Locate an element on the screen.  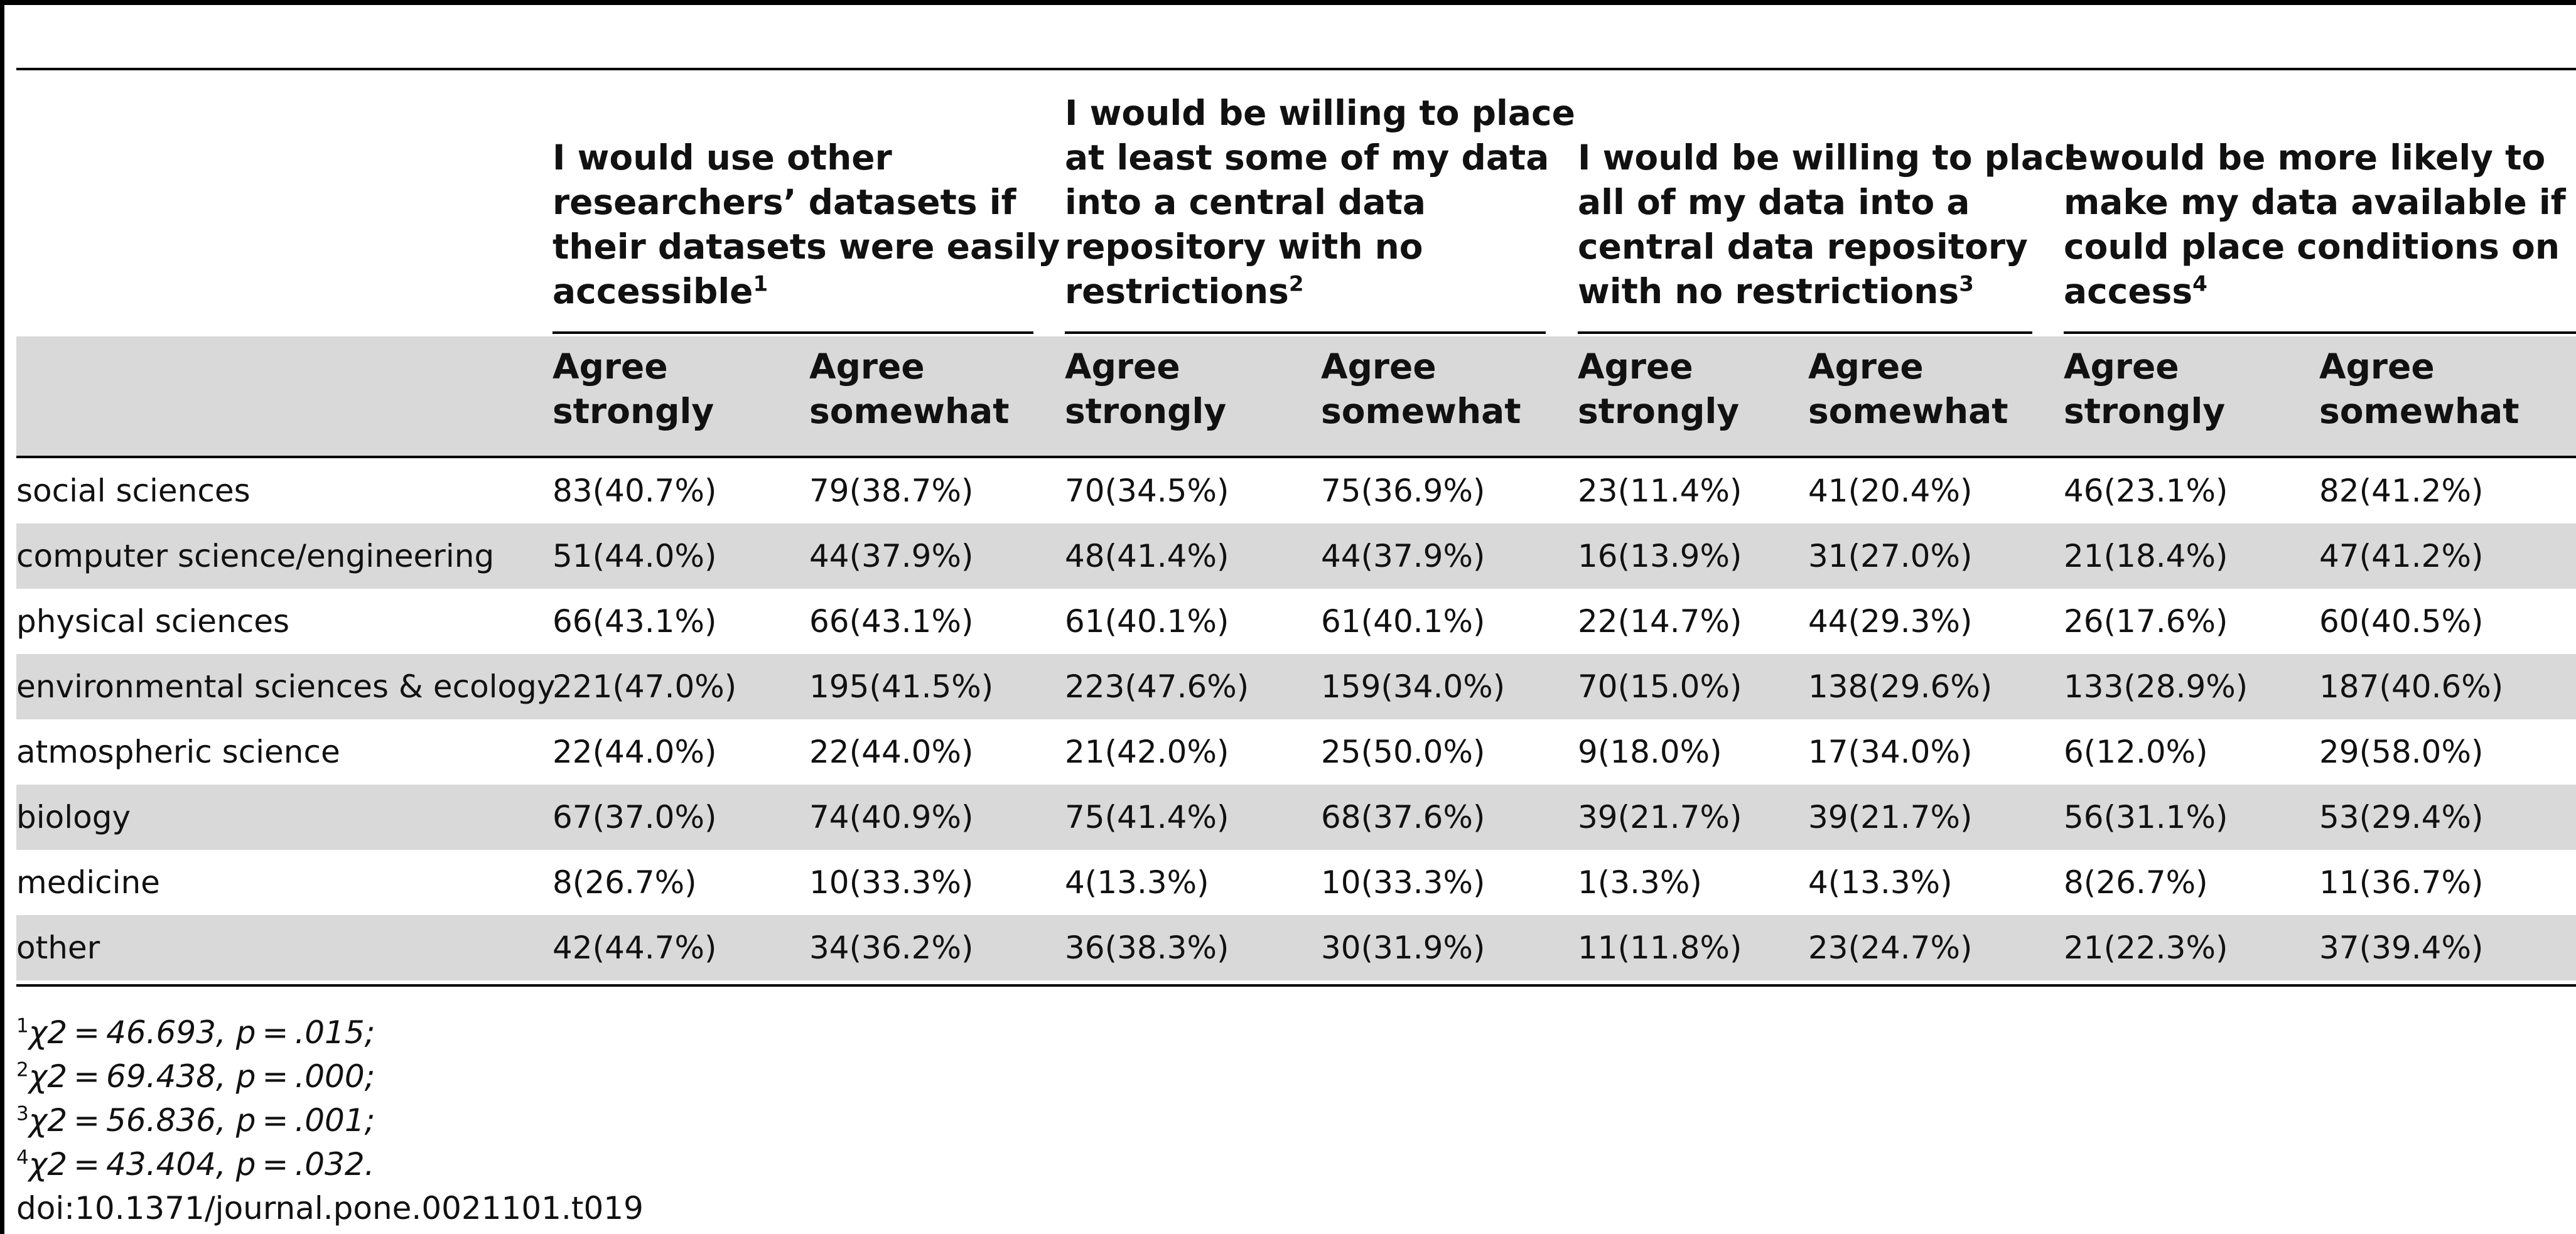
row-label: other is located at coordinates (58, 948).